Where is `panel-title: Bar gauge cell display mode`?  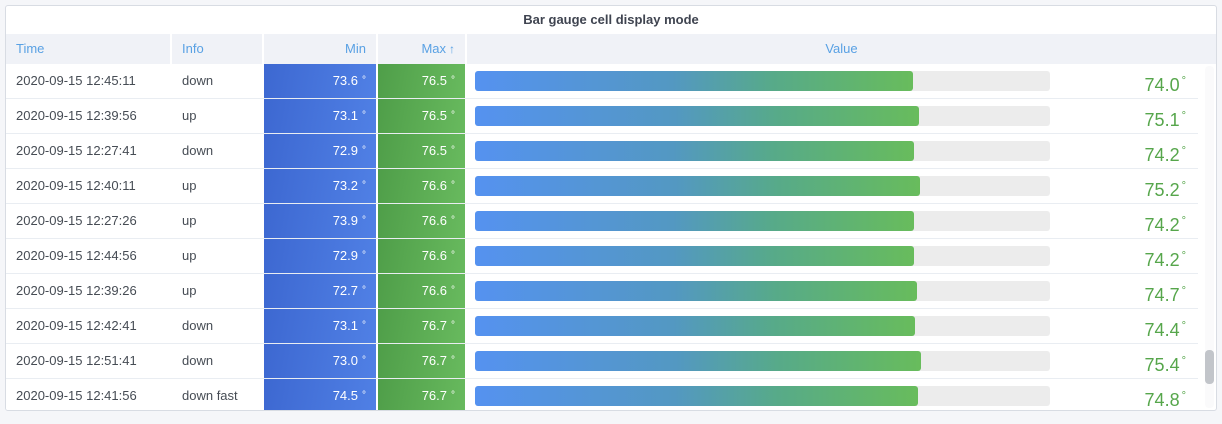 panel-title: Bar gauge cell display mode is located at coordinates (611, 19).